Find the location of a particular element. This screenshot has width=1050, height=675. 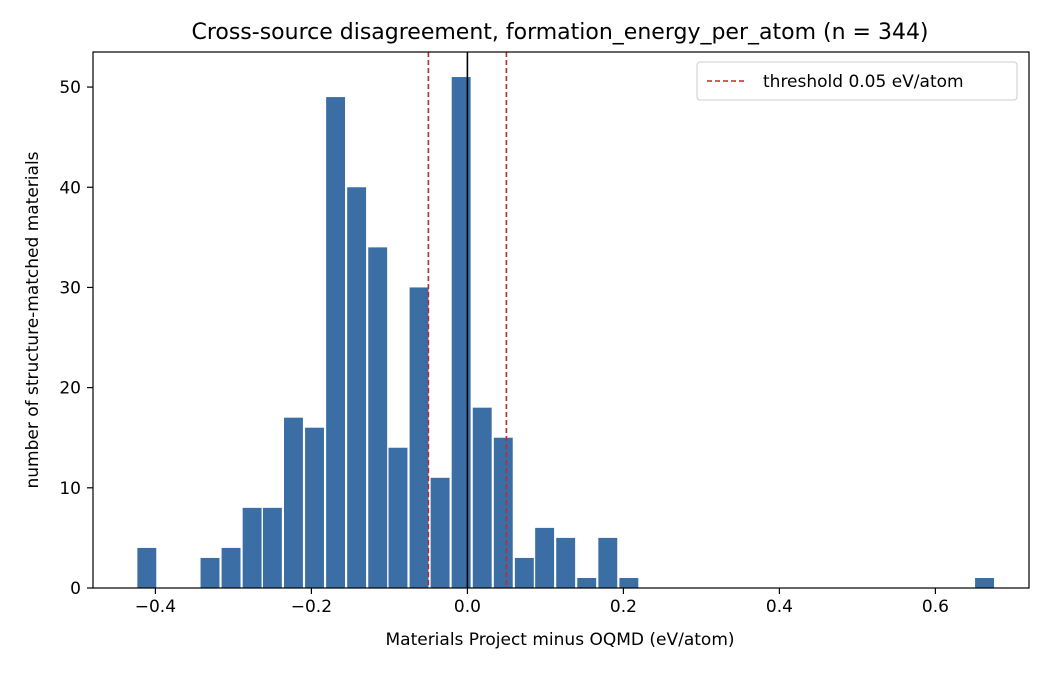

y-tick-label: 10 is located at coordinates (70, 489).